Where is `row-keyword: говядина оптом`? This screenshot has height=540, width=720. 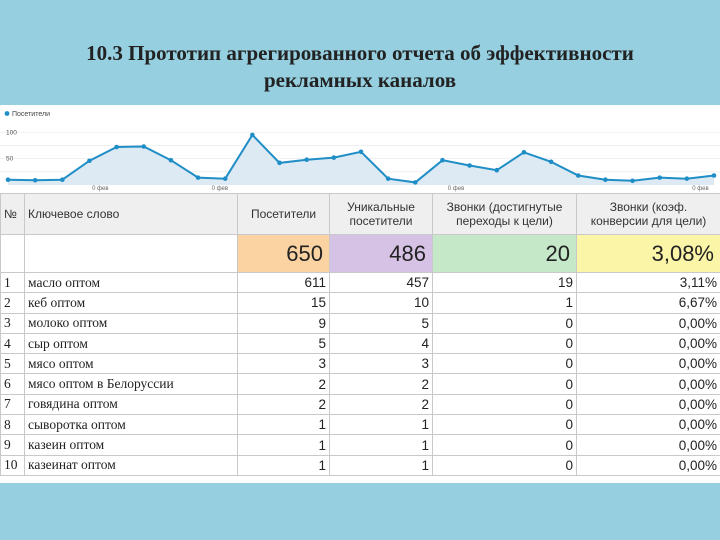
row-keyword: говядина оптом is located at coordinates (131, 404).